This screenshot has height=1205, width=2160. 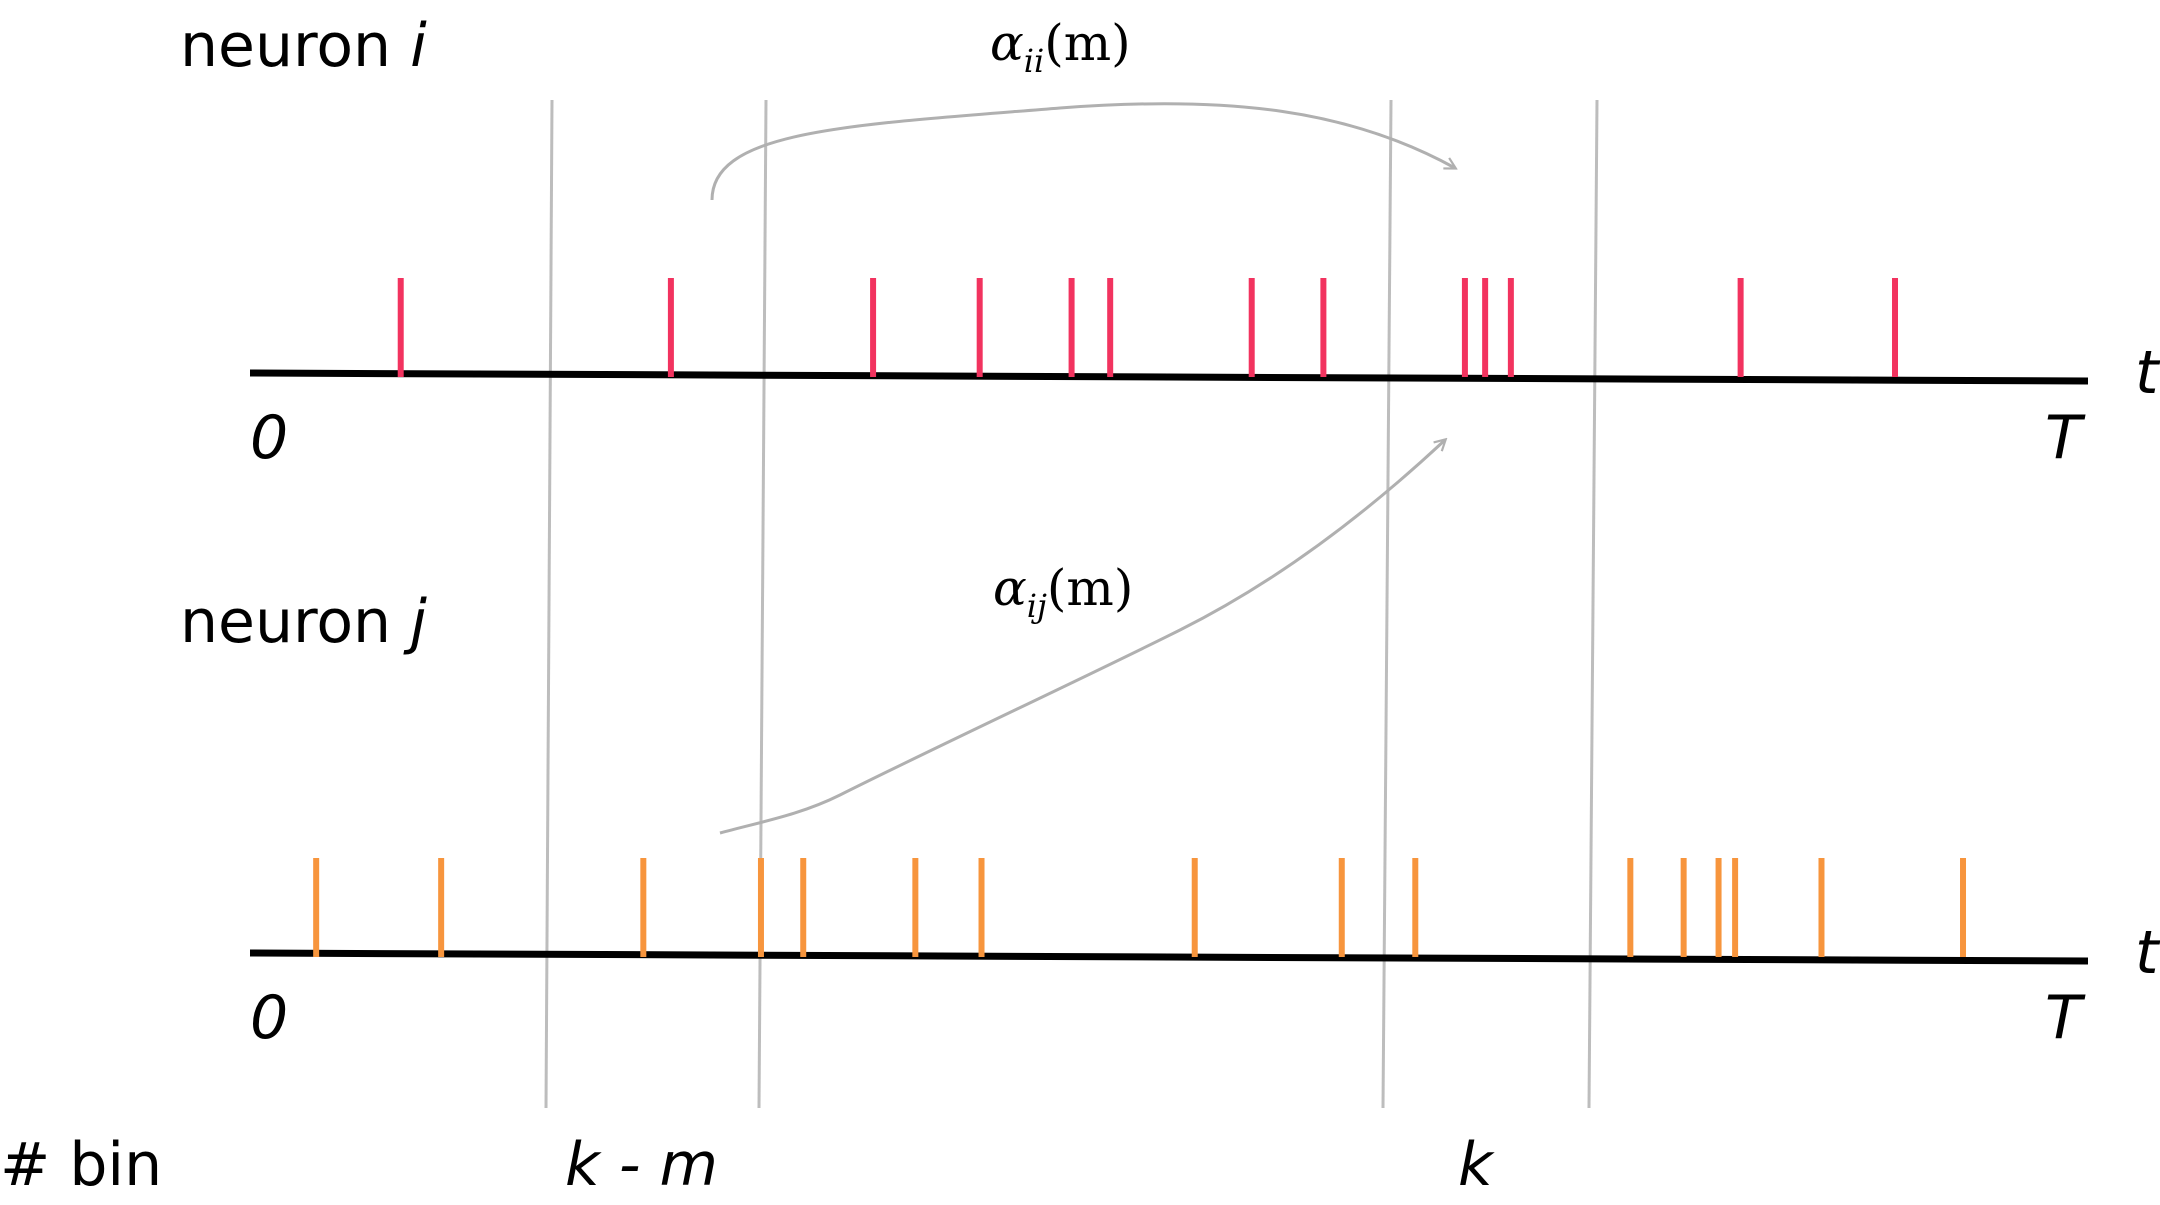 I want to click on bin-row-label: # bin, so click(x=81, y=1165).